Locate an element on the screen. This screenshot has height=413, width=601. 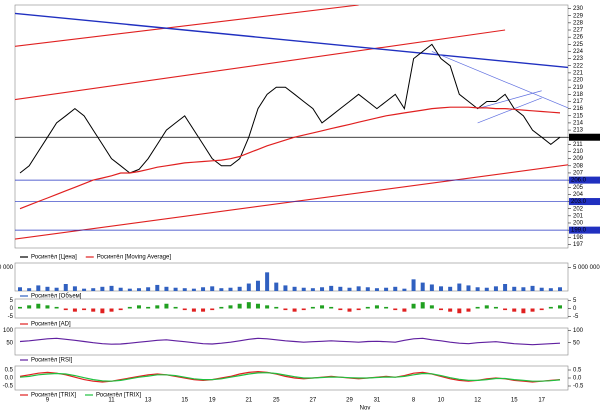
y-tick-label: 197 is located at coordinates (578, 245).